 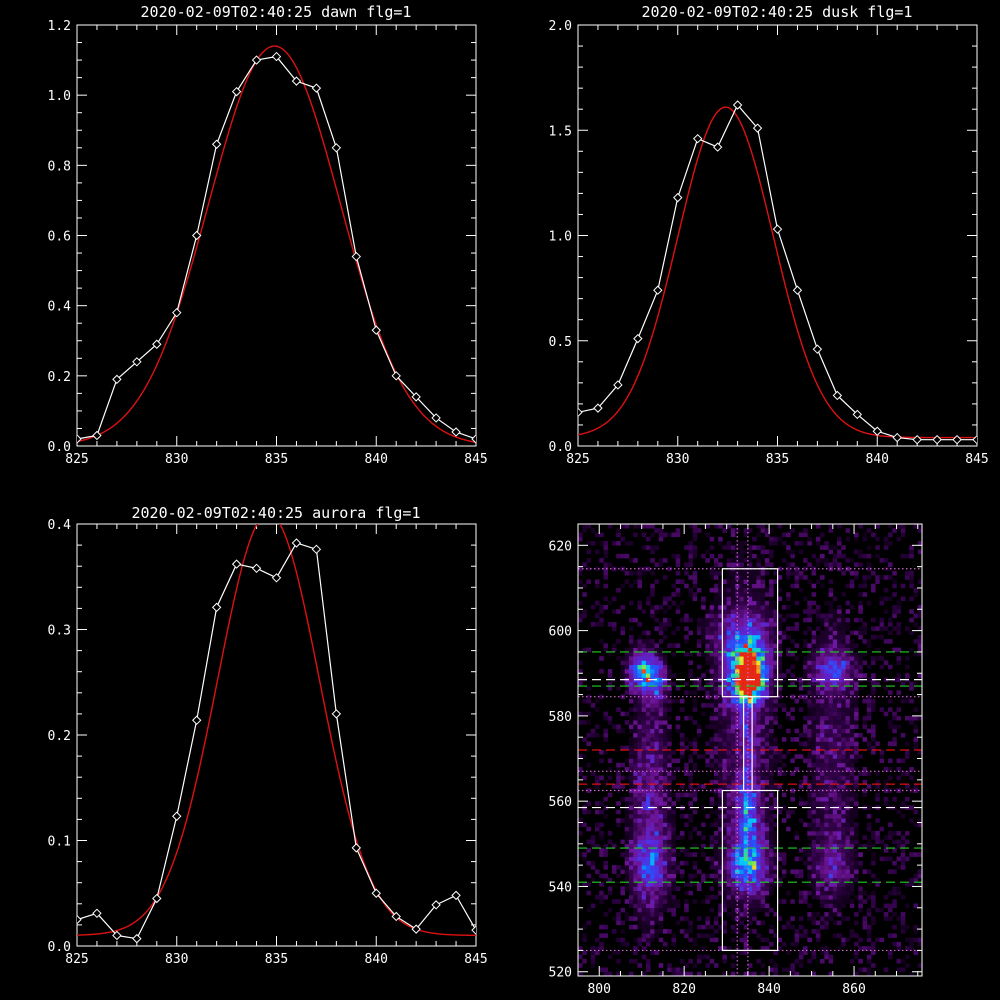 What do you see at coordinates (276, 513) in the screenshot?
I see `aurora-chart-title: 2020-02-09T02:40:25 aurora flg=1` at bounding box center [276, 513].